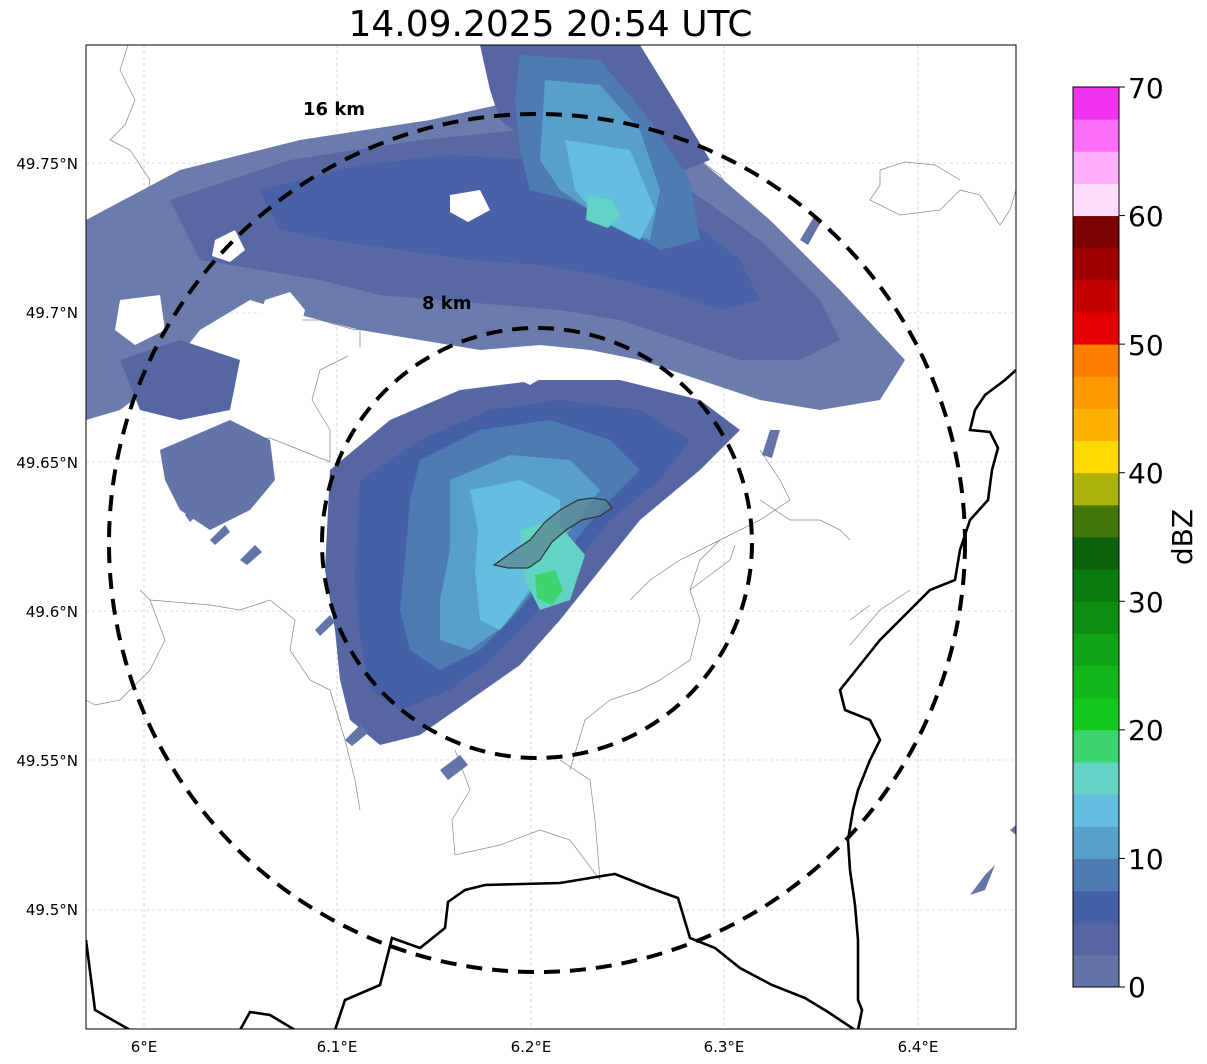  What do you see at coordinates (1146, 730) in the screenshot?
I see `colorbar-tick: 20` at bounding box center [1146, 730].